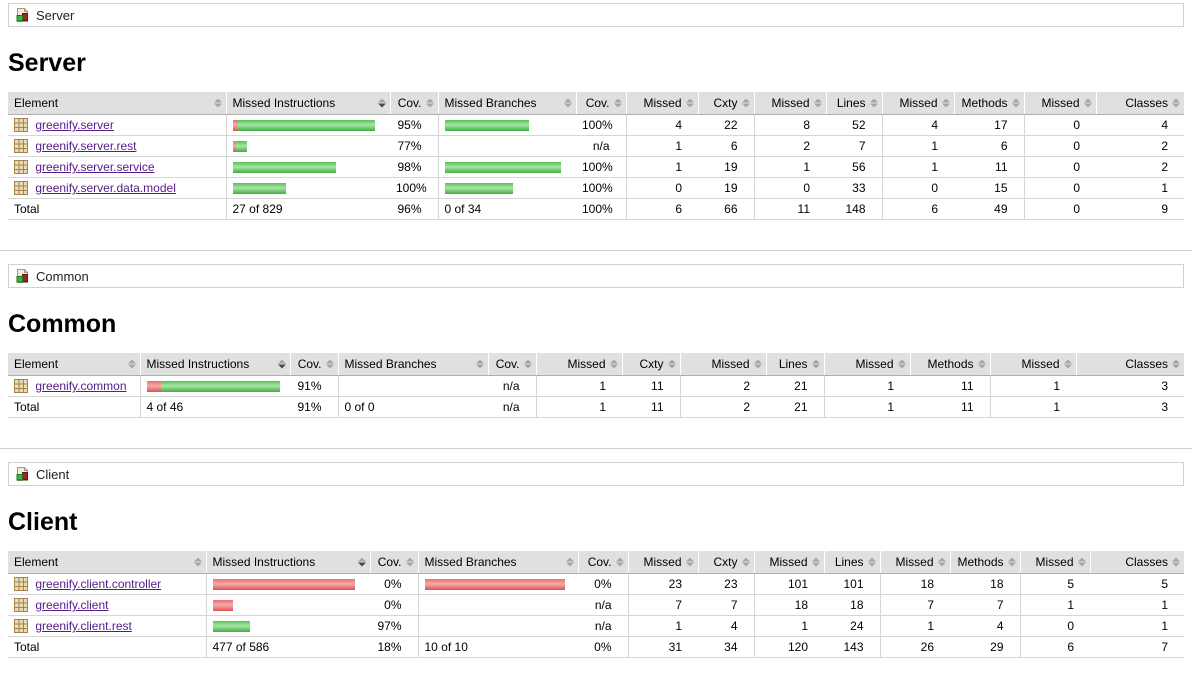  Describe the element at coordinates (83, 626) in the screenshot. I see `package-link: greenify.client.rest` at that location.